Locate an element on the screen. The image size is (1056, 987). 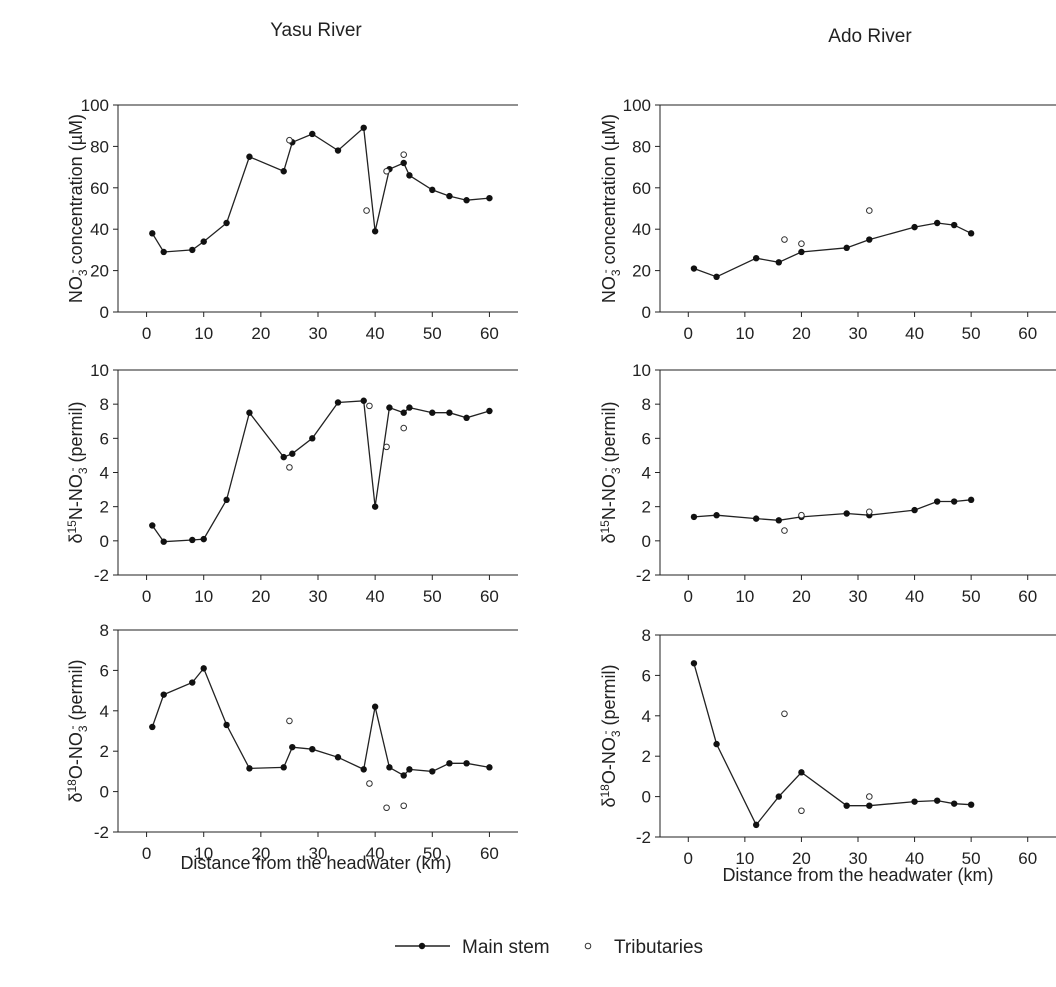
ado-x-axis-title: Distance from the headwater (km) is located at coordinates (857, 875).